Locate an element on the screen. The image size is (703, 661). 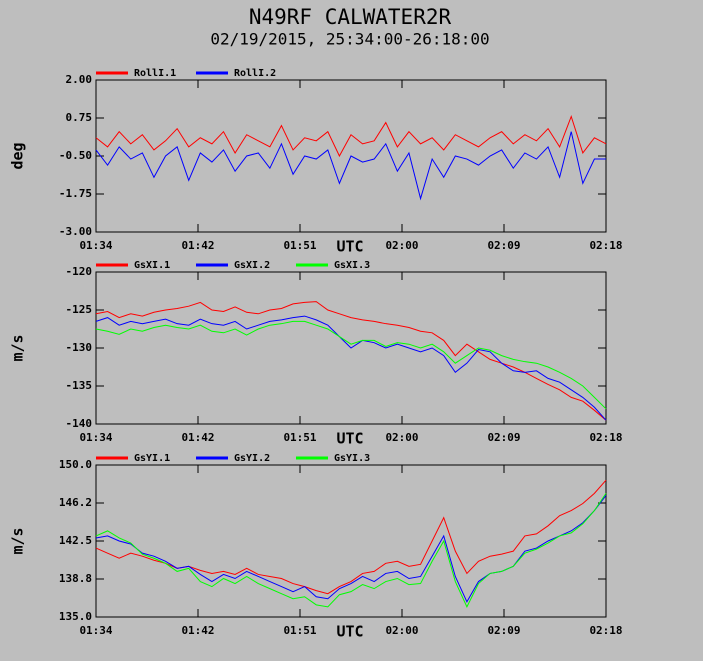
legend-label: GsXI.1 is located at coordinates (152, 265).